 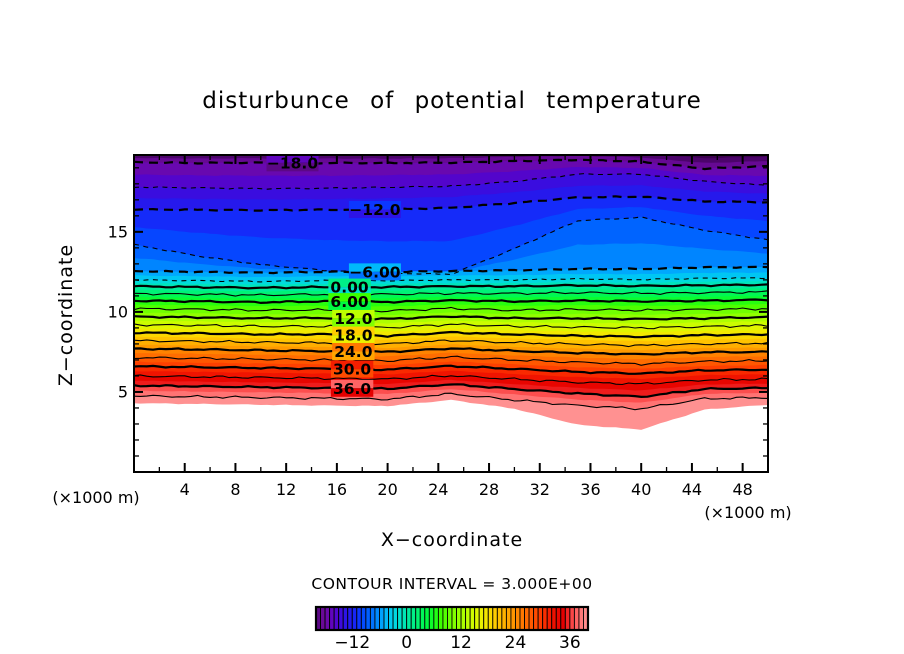 I want to click on z-tick-label-15: 15, so click(x=118, y=231).